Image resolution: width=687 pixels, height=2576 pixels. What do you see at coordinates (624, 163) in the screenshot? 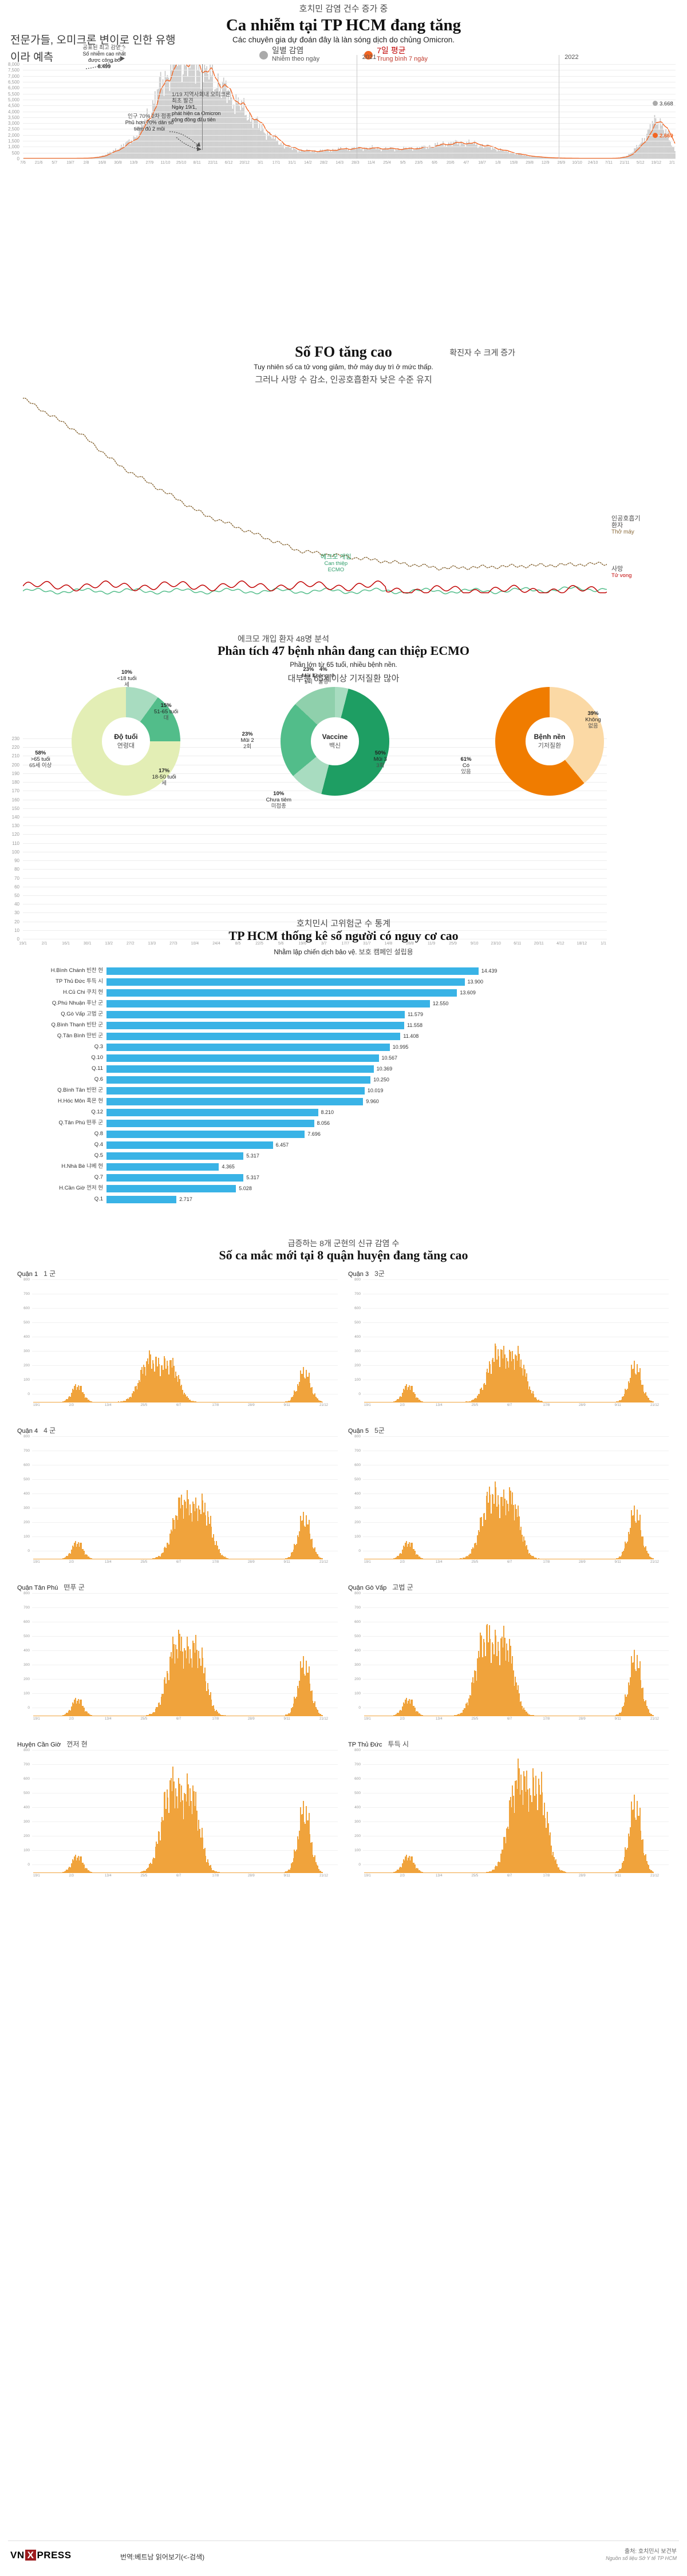
I see `x-tick-label: 21/11` at bounding box center [624, 163].